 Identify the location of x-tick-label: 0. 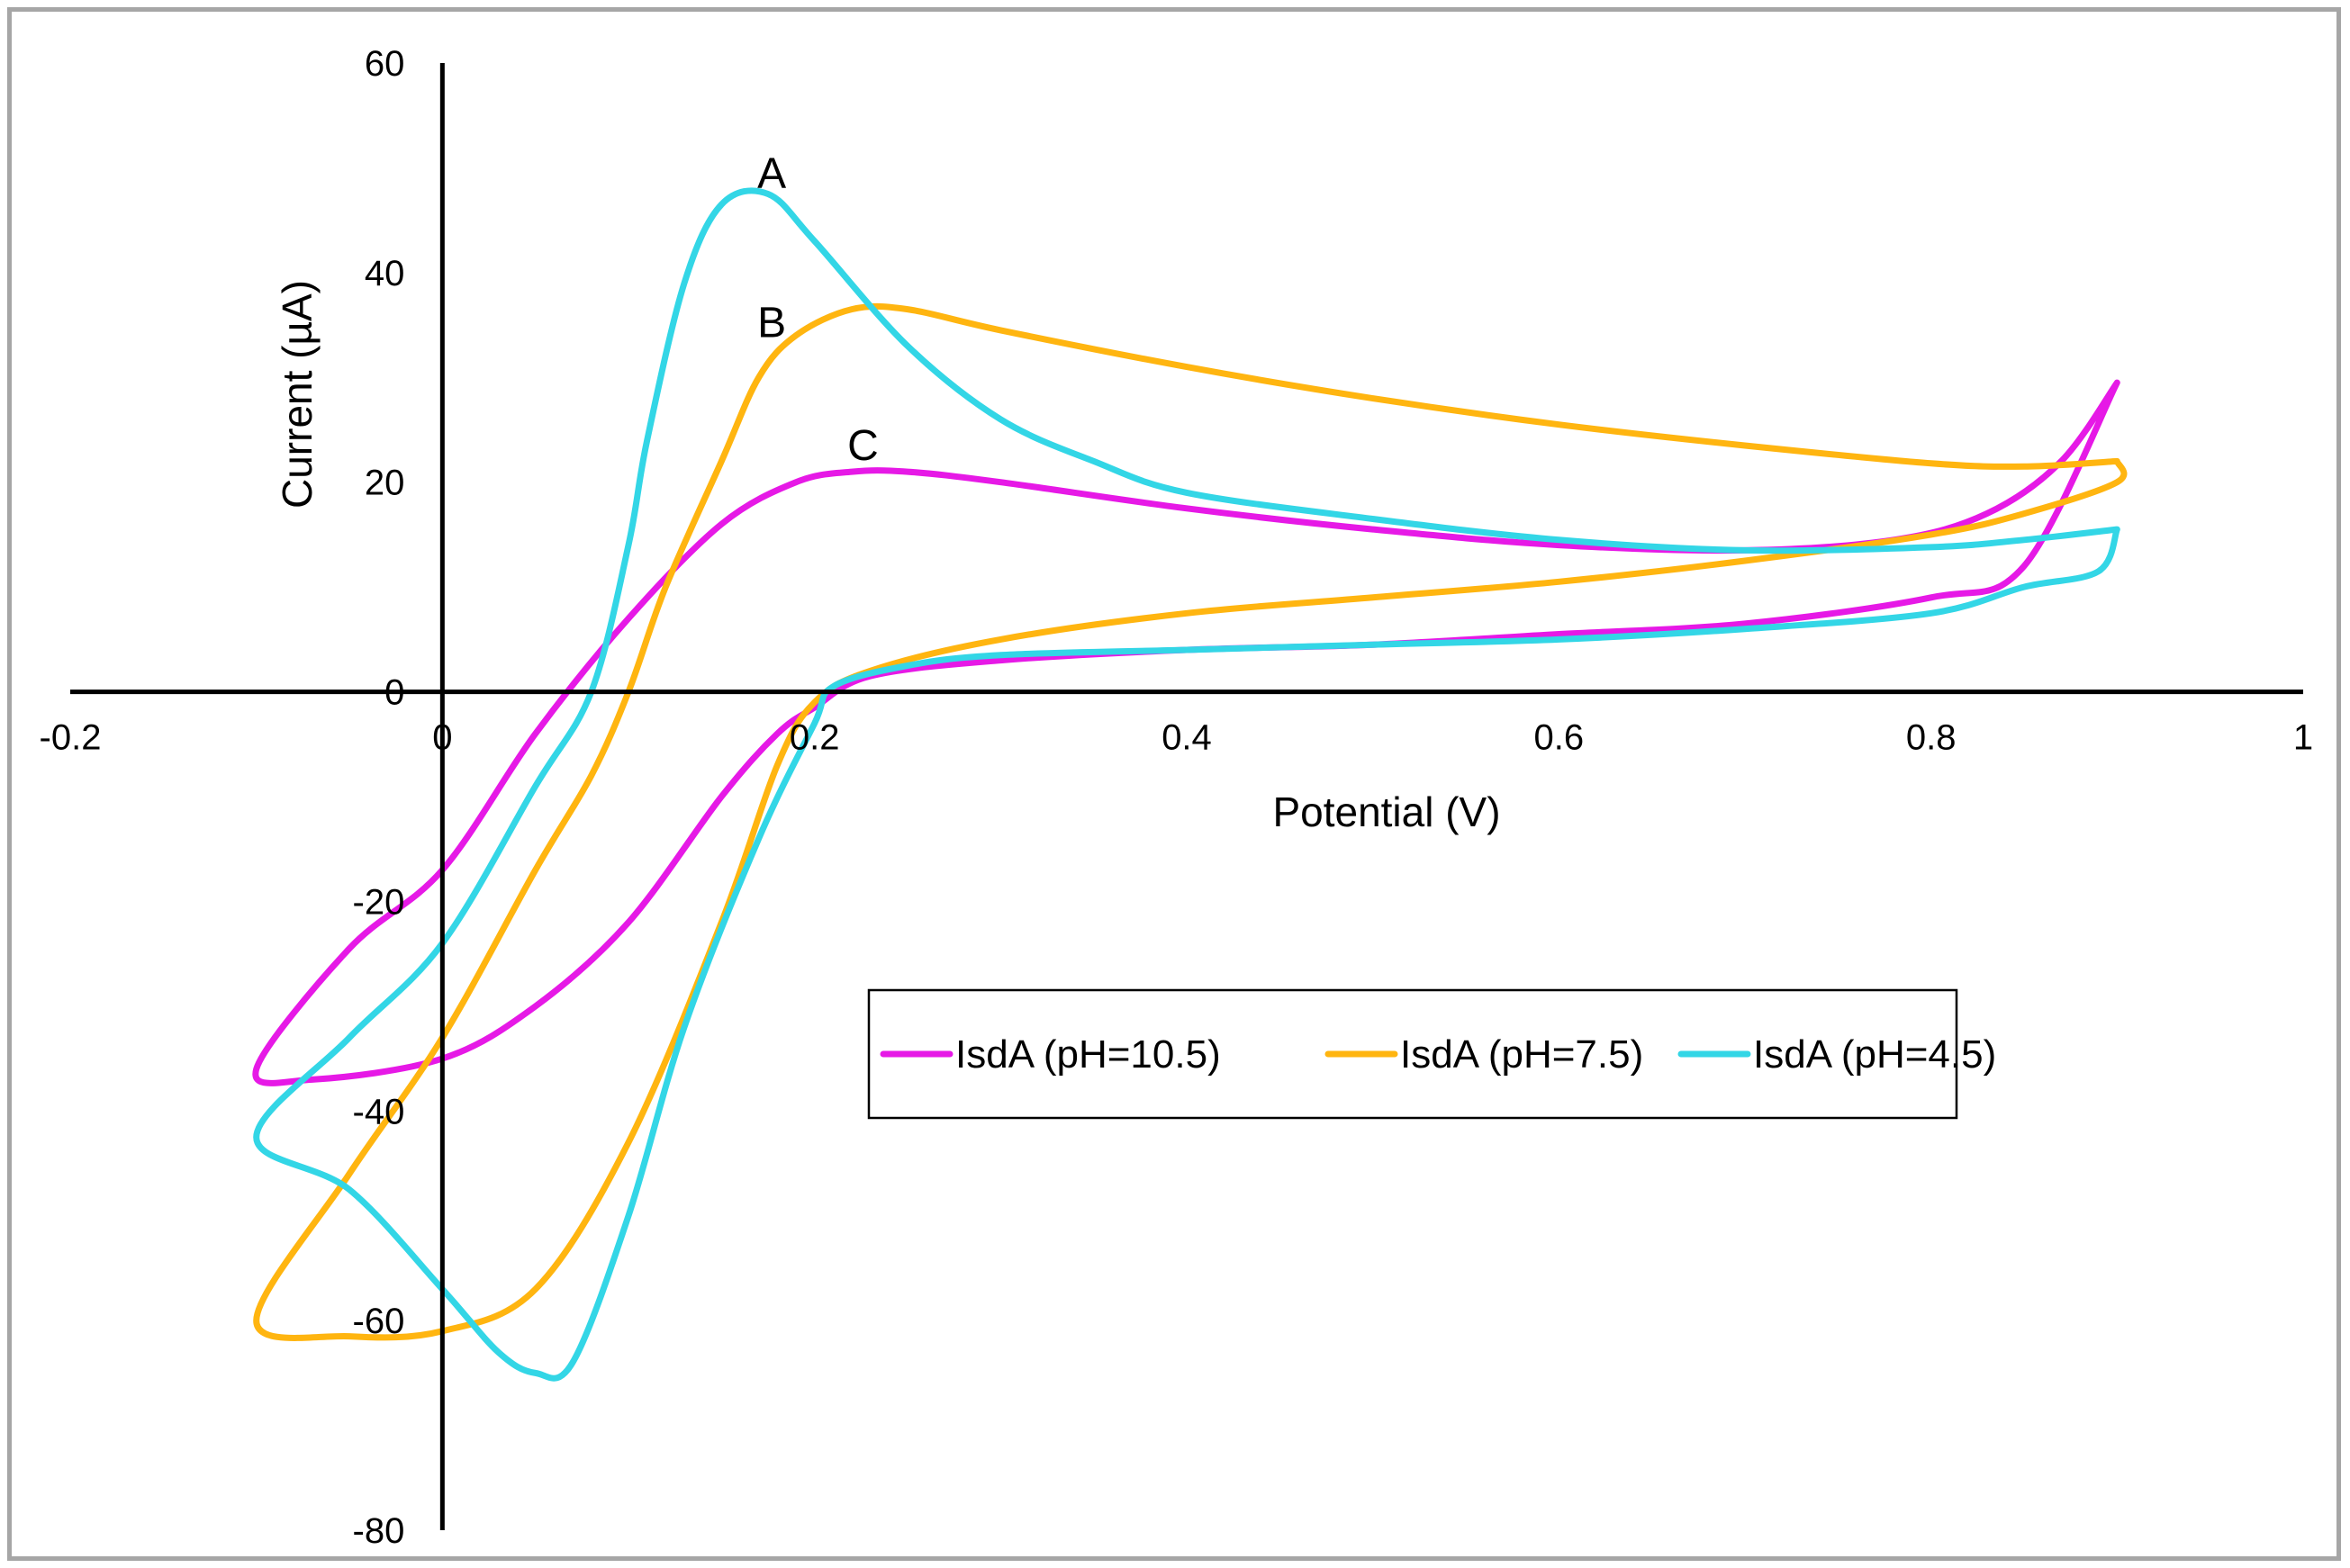
(442, 738).